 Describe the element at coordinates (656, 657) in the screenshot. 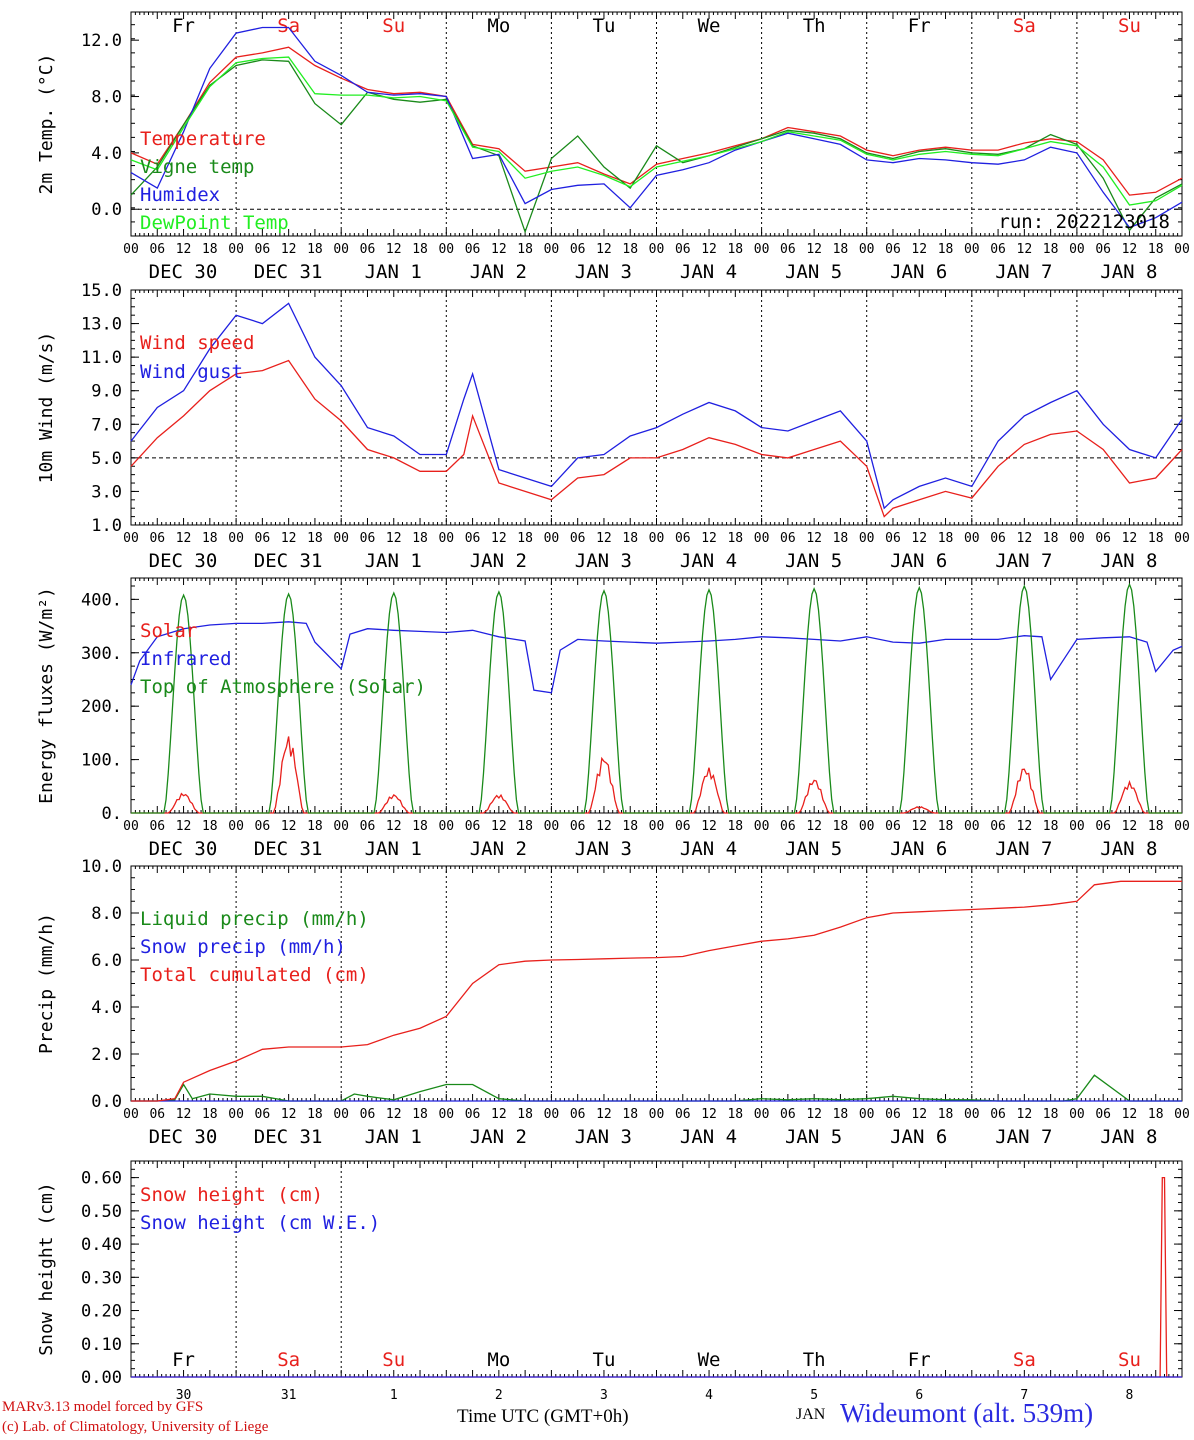

I see `series-line-infrared` at that location.